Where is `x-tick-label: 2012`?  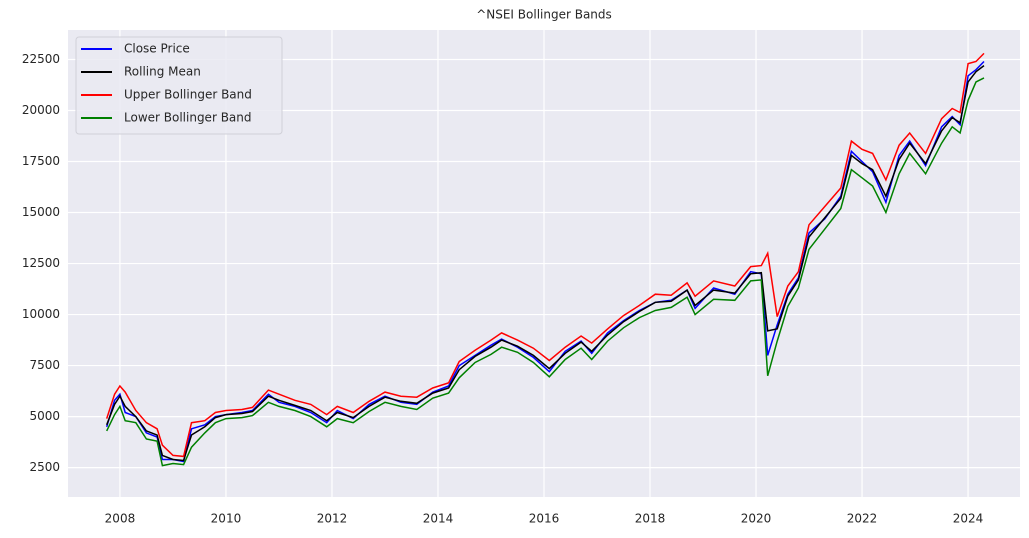 x-tick-label: 2012 is located at coordinates (332, 519).